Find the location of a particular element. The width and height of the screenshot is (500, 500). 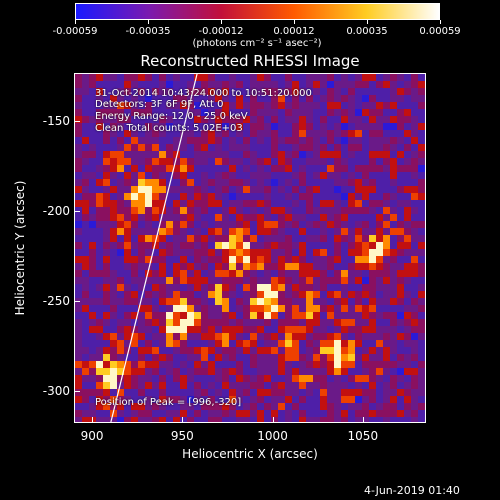

timestamp: 4-Jun-2019 01:40 is located at coordinates (412, 490).